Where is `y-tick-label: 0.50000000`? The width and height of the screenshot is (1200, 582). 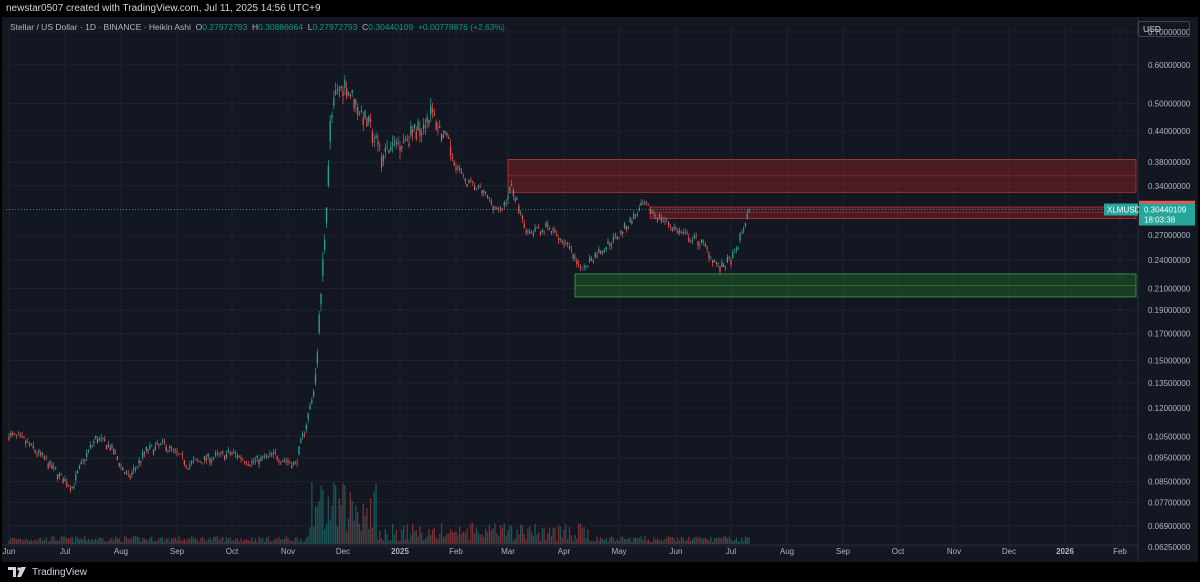 y-tick-label: 0.50000000 is located at coordinates (1169, 104).